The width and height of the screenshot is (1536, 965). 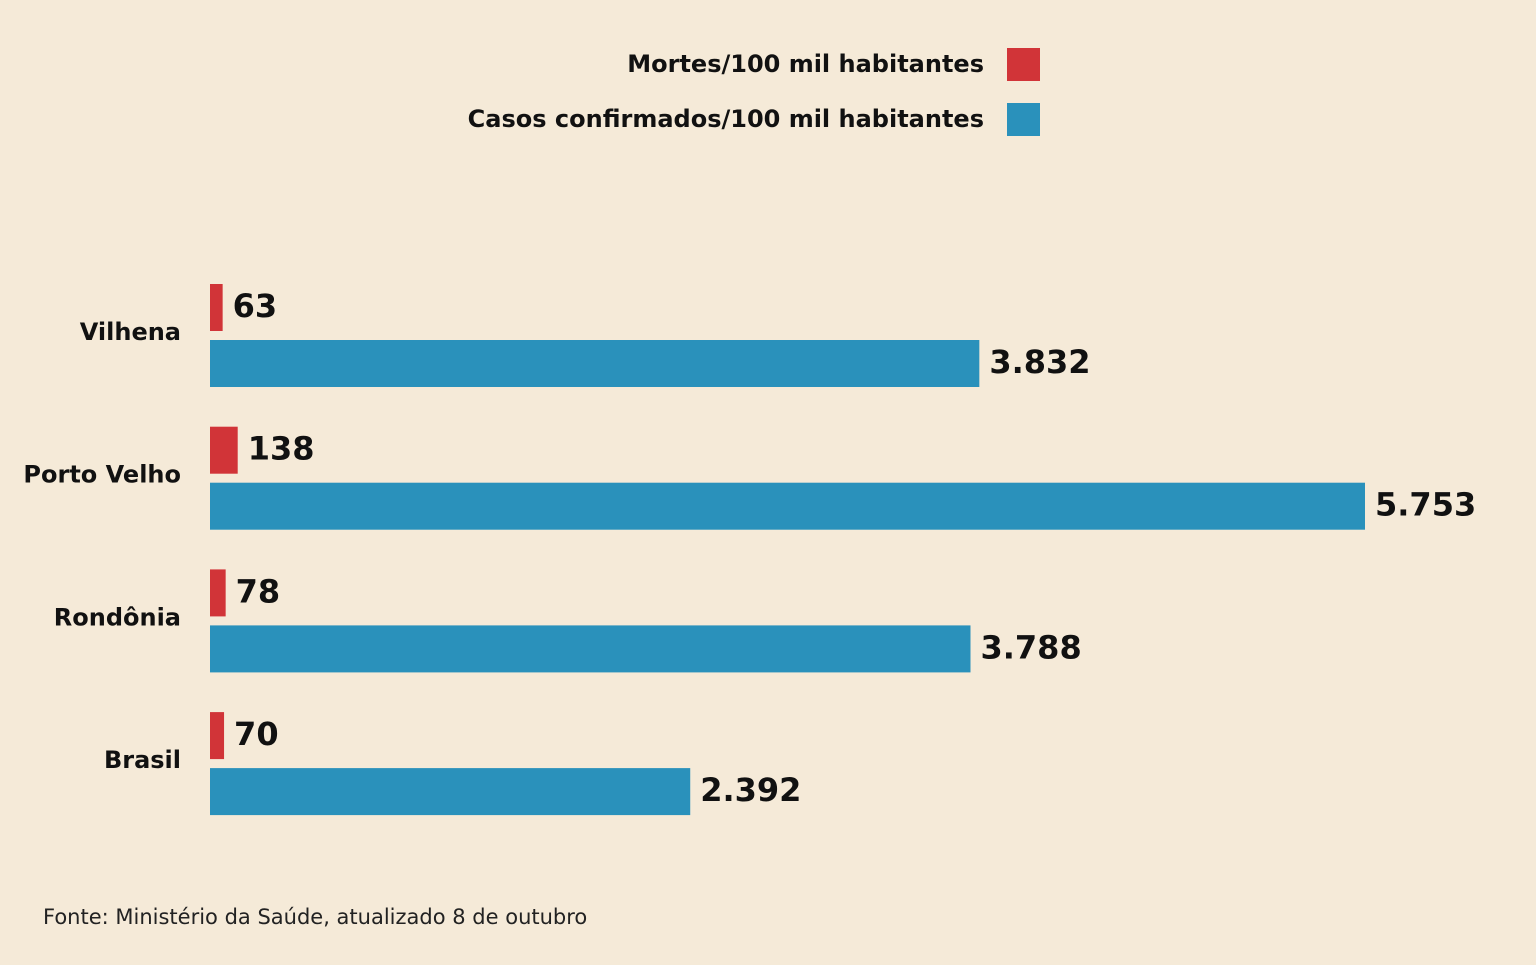 What do you see at coordinates (750, 790) in the screenshot?
I see `value-label: 2.392` at bounding box center [750, 790].